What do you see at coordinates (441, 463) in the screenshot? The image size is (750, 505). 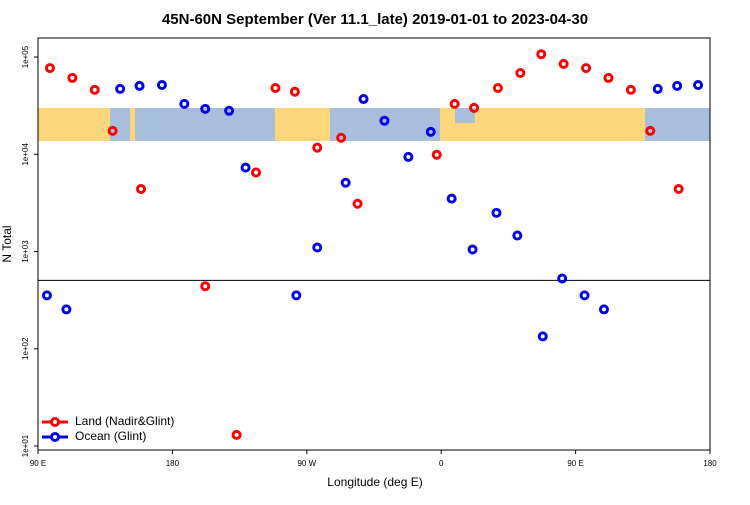 I see `x-tick-label: 0` at bounding box center [441, 463].